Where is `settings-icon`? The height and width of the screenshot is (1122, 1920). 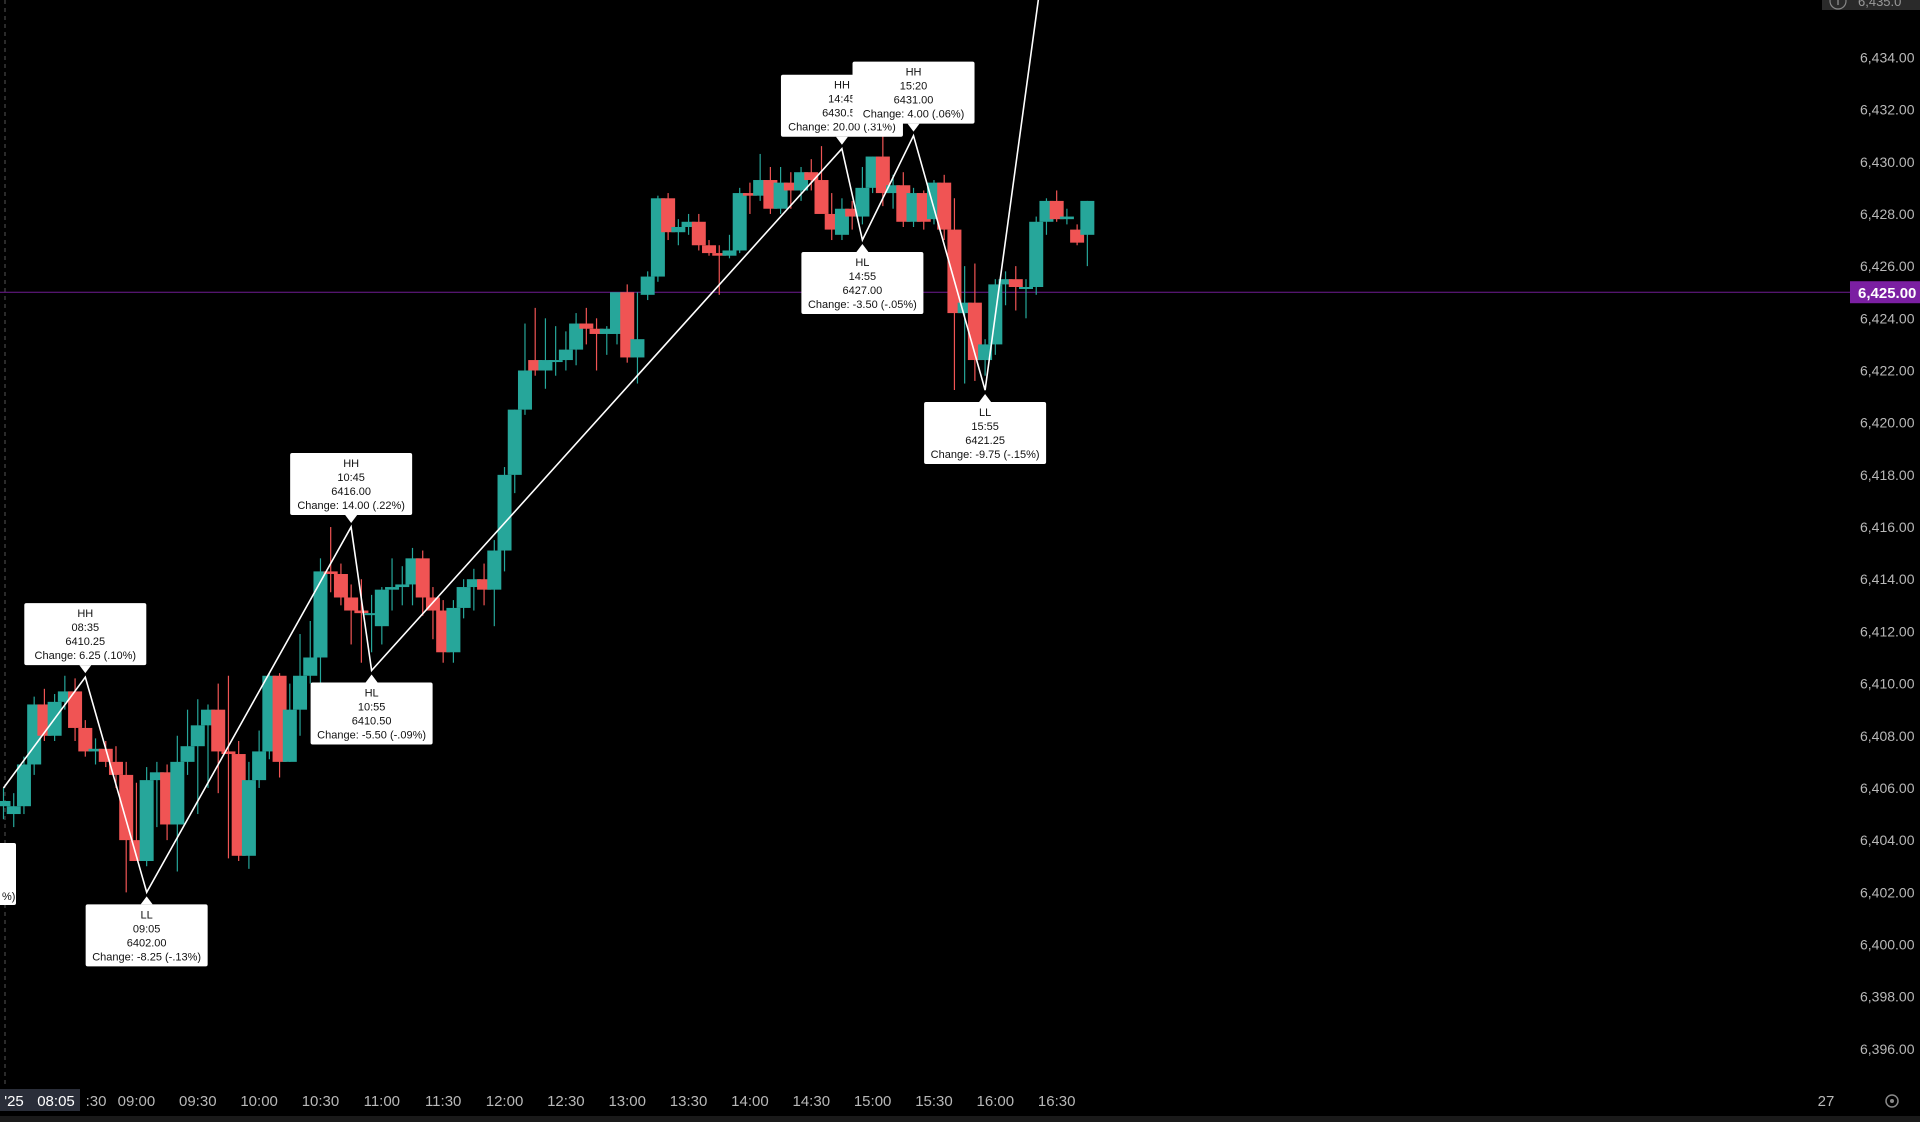 settings-icon is located at coordinates (1892, 1101).